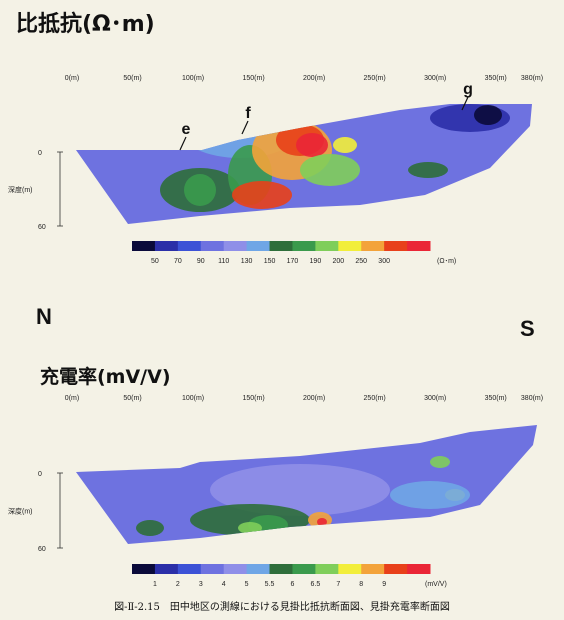 Image resolution: width=564 pixels, height=620 pixels. I want to click on colorbar-label: 3, so click(201, 584).